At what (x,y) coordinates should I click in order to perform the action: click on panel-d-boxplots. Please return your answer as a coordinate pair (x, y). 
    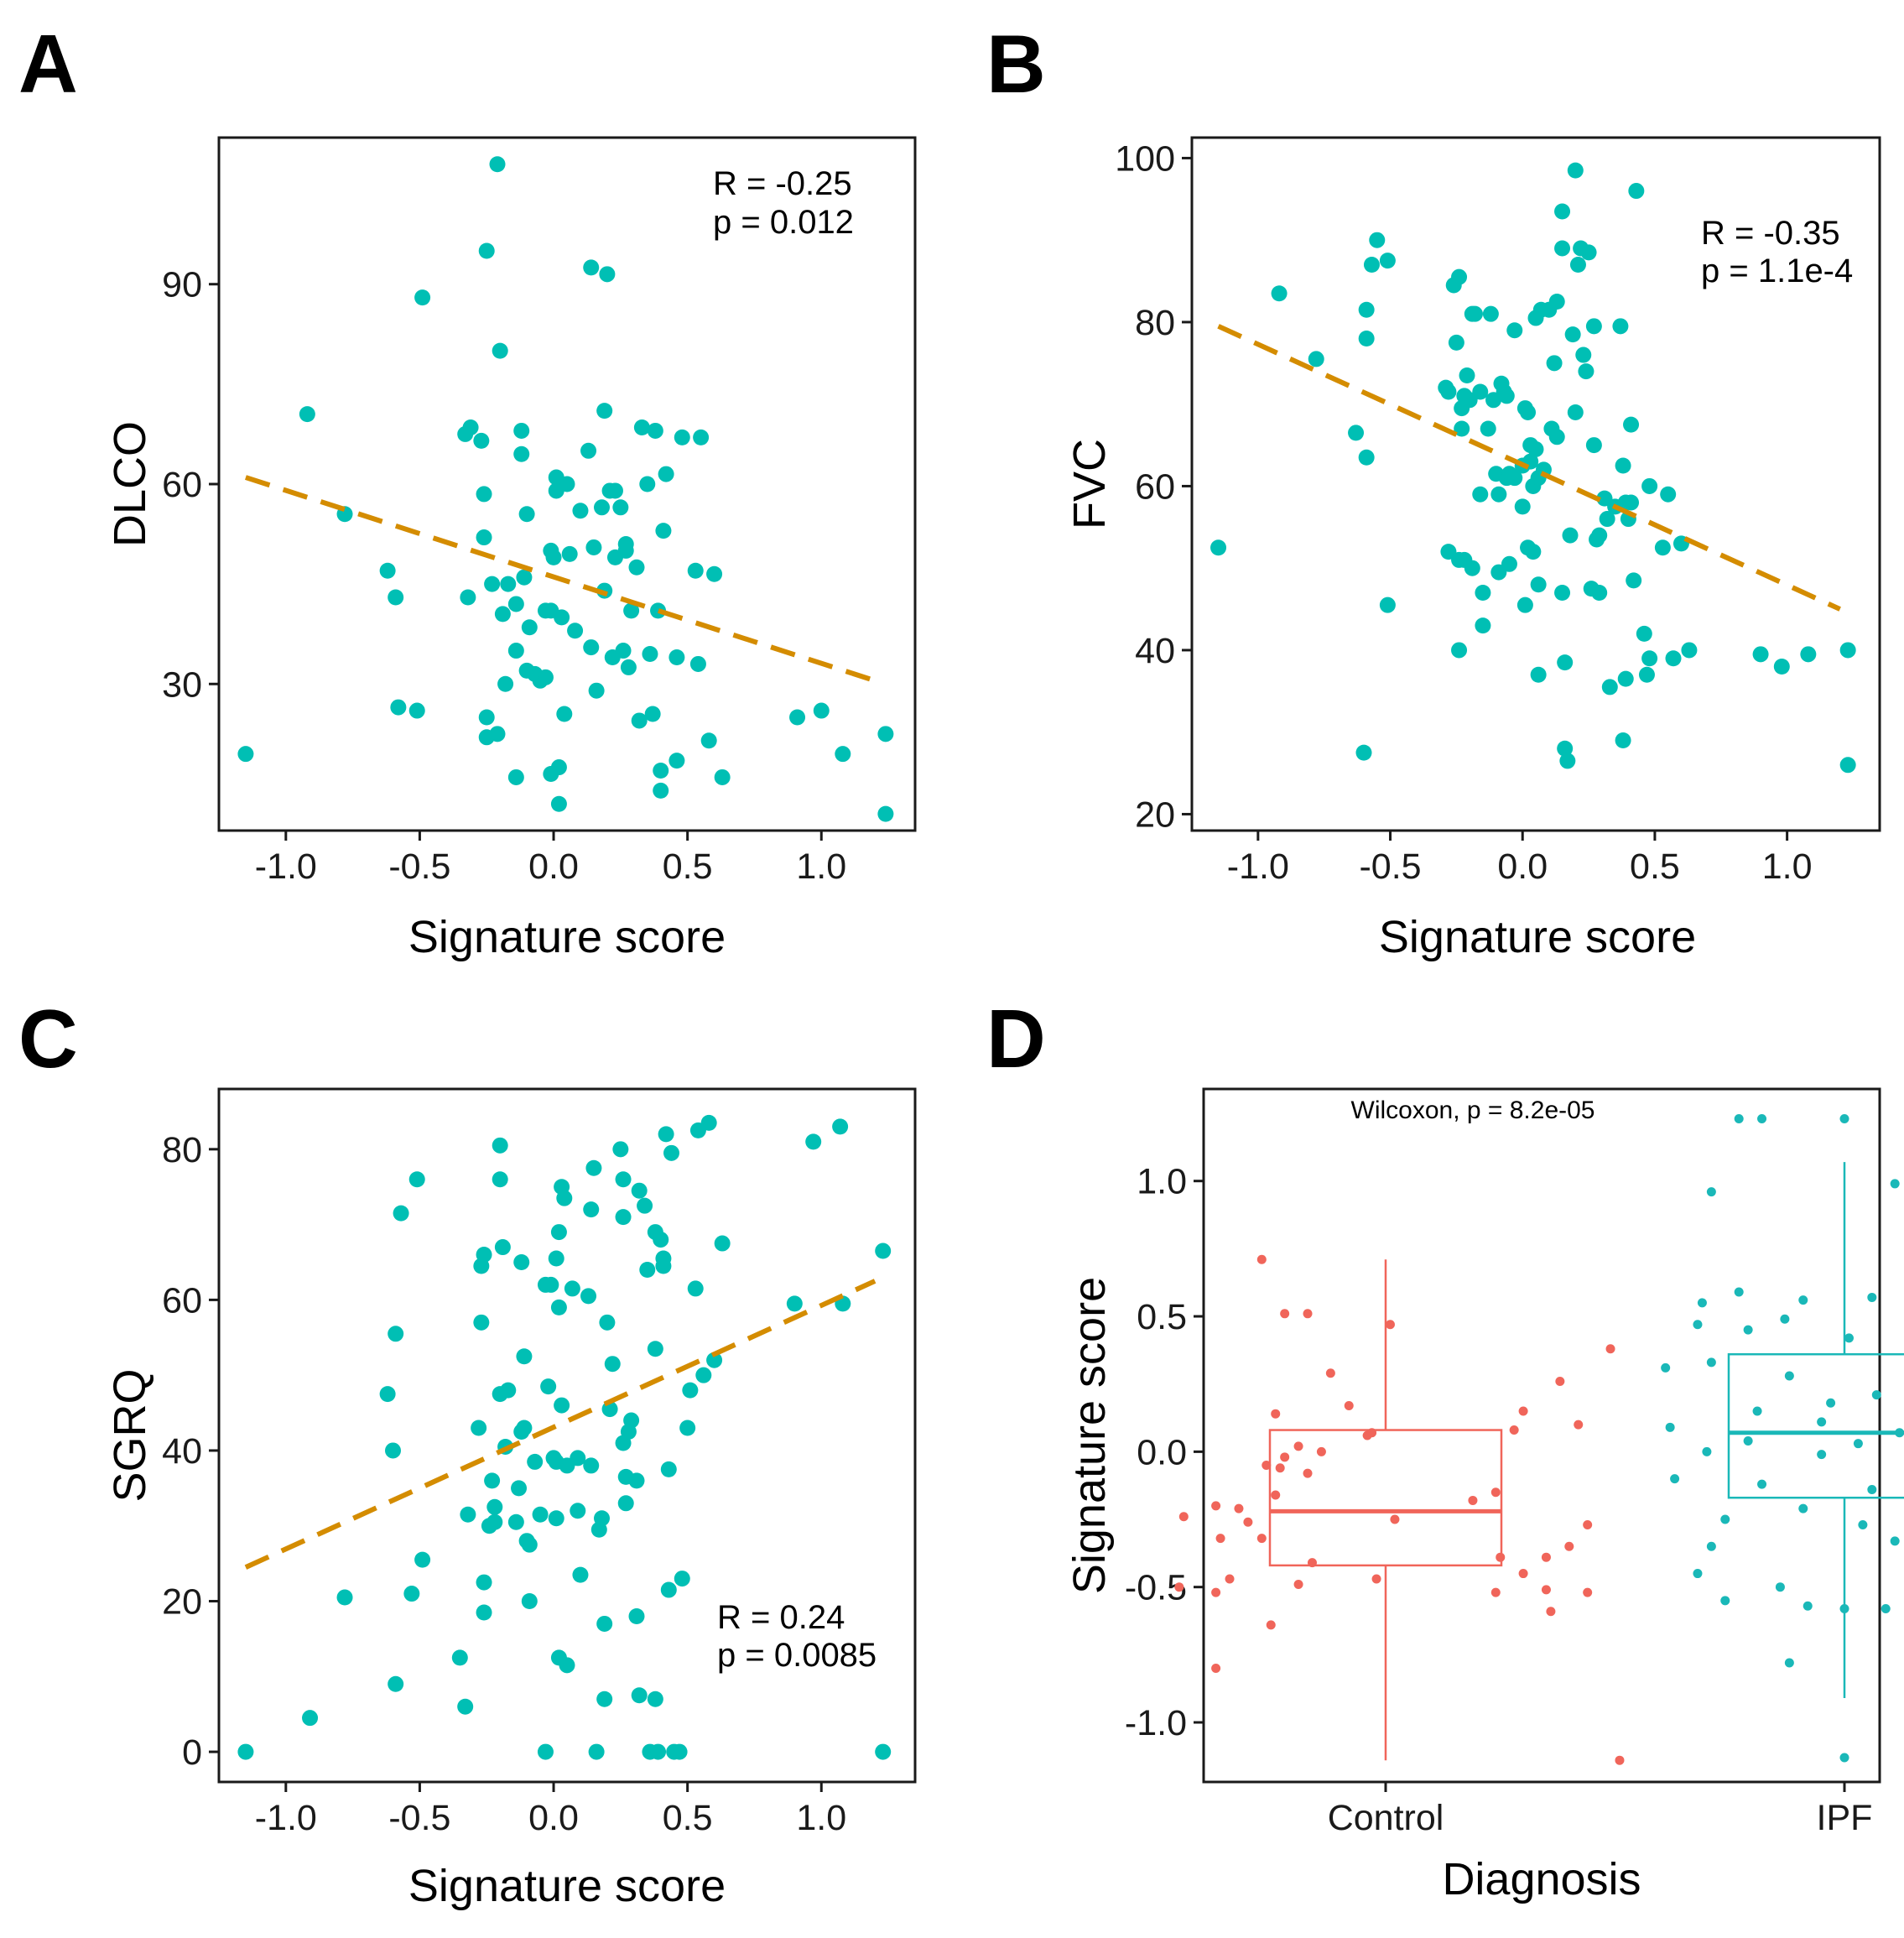
    Looking at the image, I should click on (1586, 1461).